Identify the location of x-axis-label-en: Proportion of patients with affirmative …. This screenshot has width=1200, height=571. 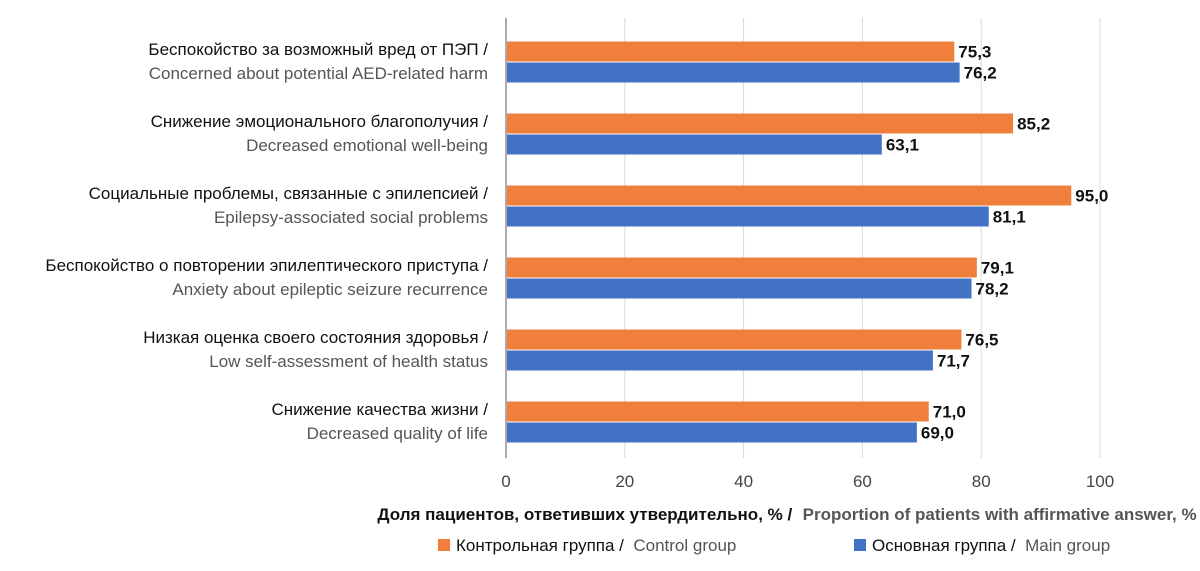
(1000, 514).